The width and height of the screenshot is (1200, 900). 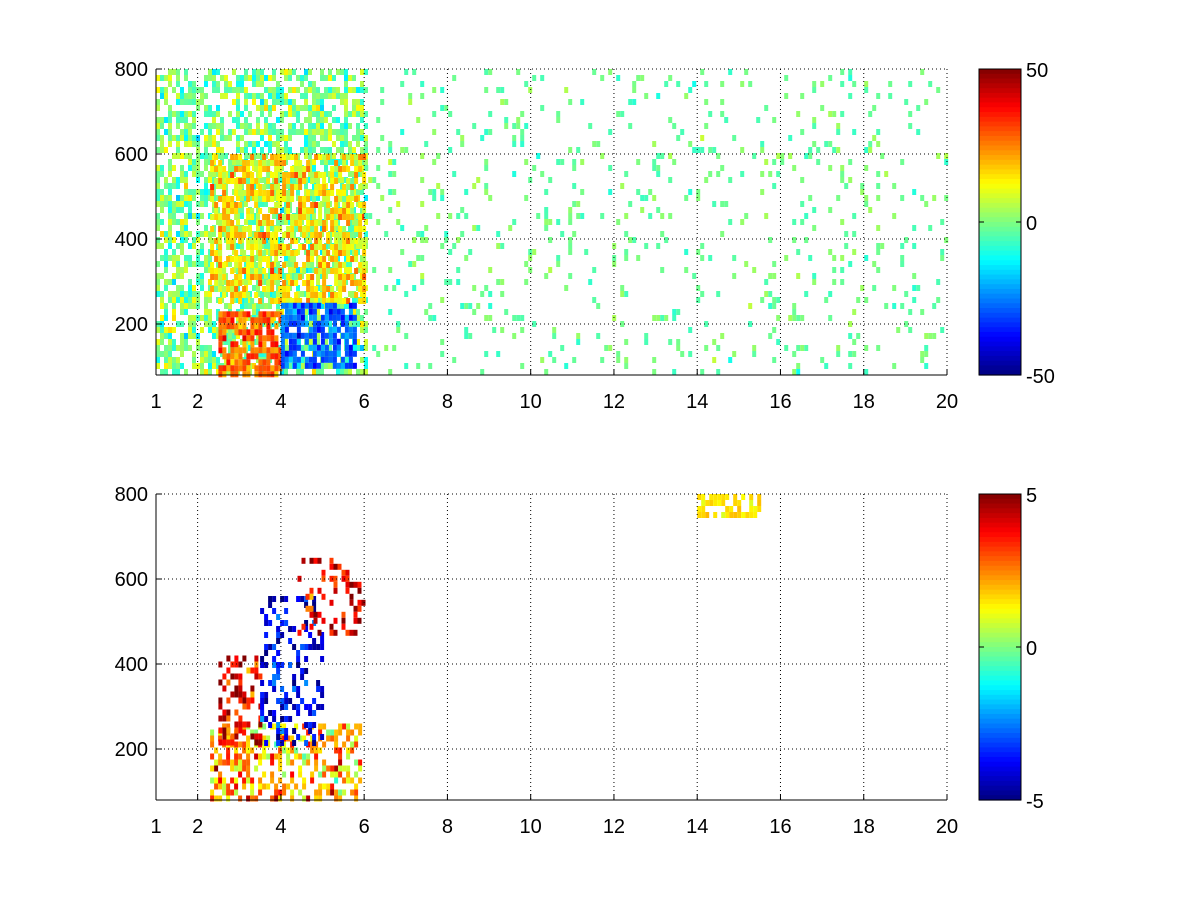 I want to click on colorbar-segment, so click(x=1000, y=167).